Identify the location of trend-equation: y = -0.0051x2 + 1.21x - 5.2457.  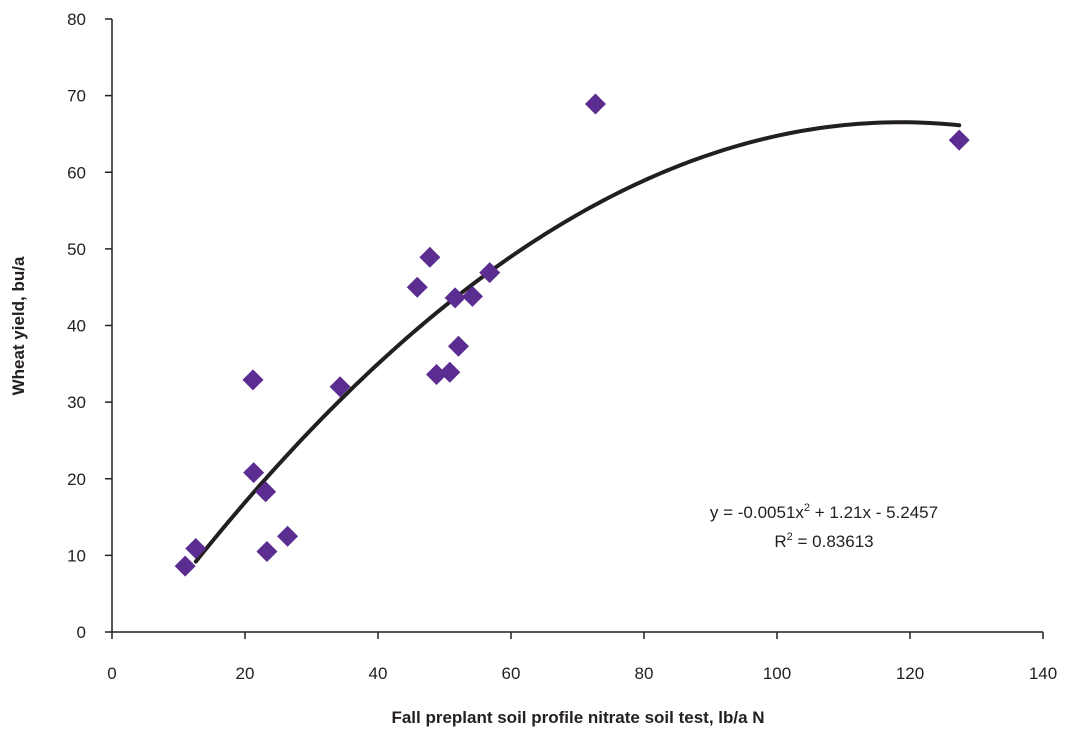
(824, 512).